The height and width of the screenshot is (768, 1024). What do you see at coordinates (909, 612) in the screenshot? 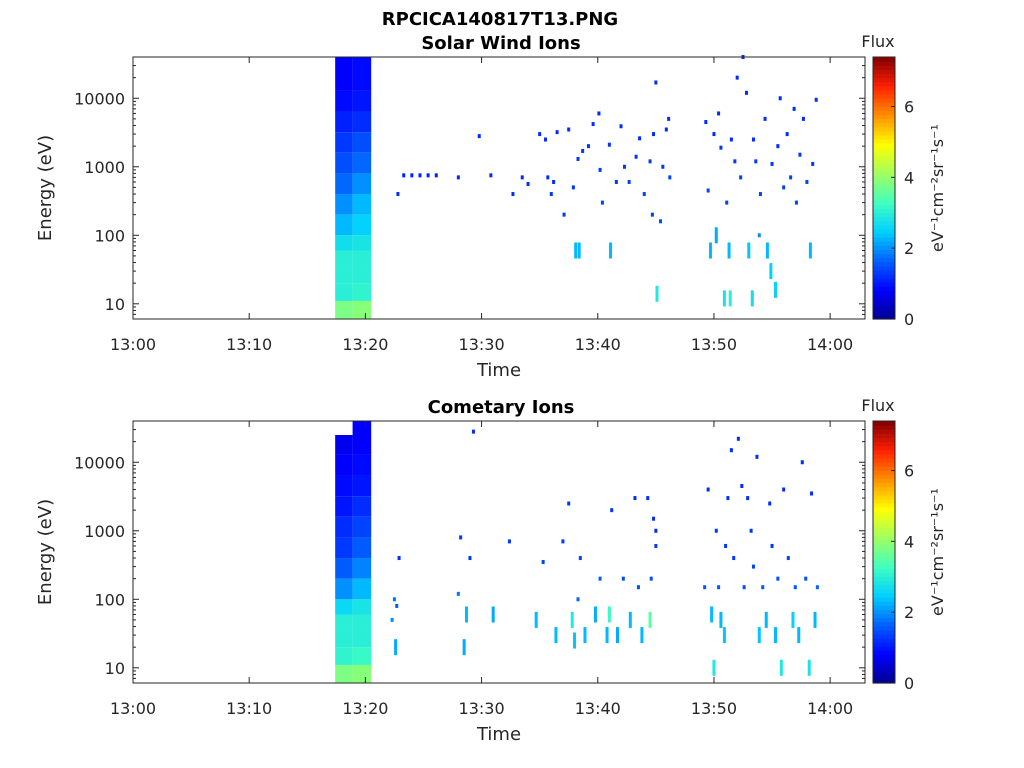
I see `colorbar-tick-label: 2` at bounding box center [909, 612].